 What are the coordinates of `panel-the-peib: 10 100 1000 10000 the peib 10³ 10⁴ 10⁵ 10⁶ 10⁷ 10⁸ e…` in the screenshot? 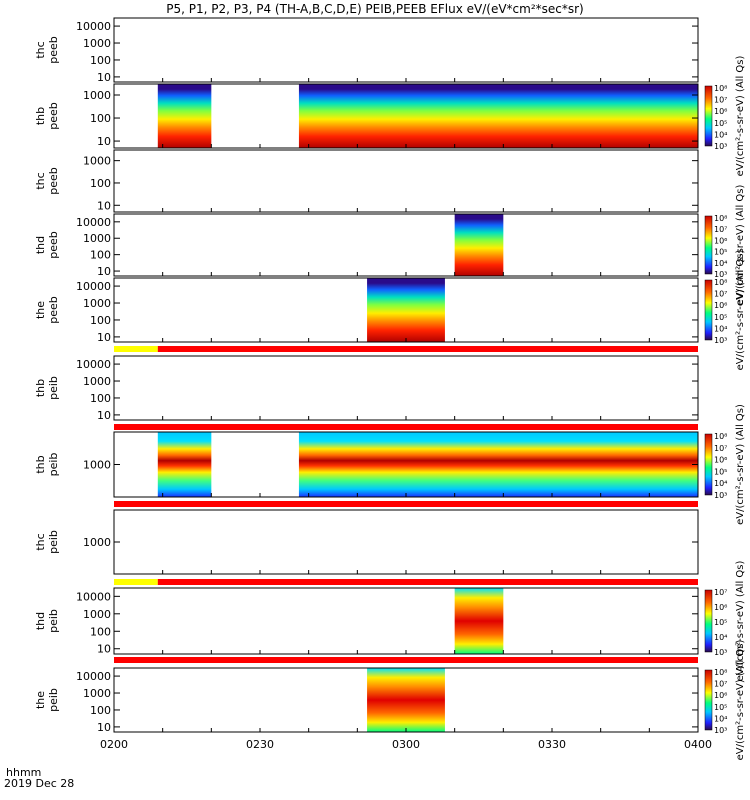 It's located at (390, 700).